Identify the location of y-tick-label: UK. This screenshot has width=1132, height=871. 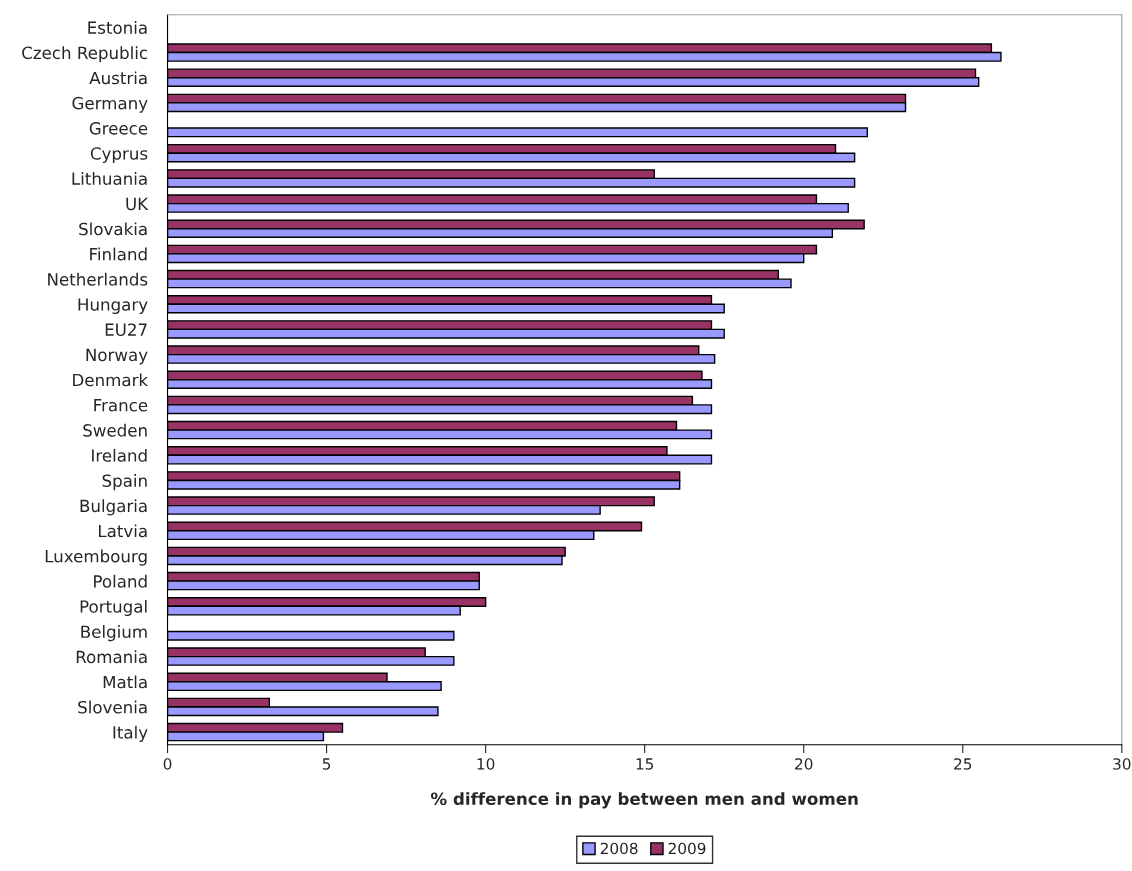
(137, 204).